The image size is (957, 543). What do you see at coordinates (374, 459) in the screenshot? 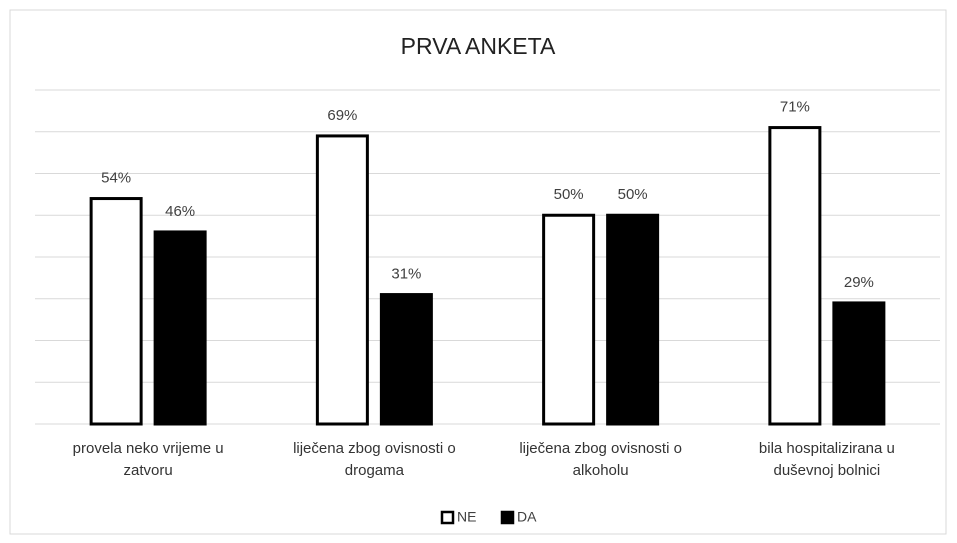
I see `x-tick-label: liječena zbog ovisnosti o drogama` at bounding box center [374, 459].